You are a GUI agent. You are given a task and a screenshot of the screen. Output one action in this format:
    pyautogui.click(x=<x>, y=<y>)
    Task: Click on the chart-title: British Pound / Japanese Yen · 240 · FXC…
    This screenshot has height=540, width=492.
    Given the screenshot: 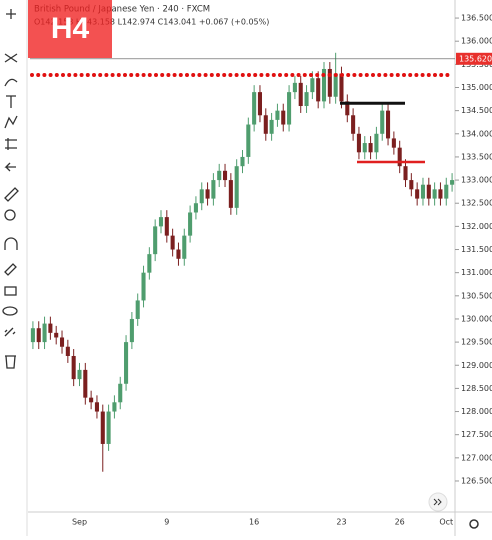 What is the action you would take?
    pyautogui.click(x=122, y=10)
    